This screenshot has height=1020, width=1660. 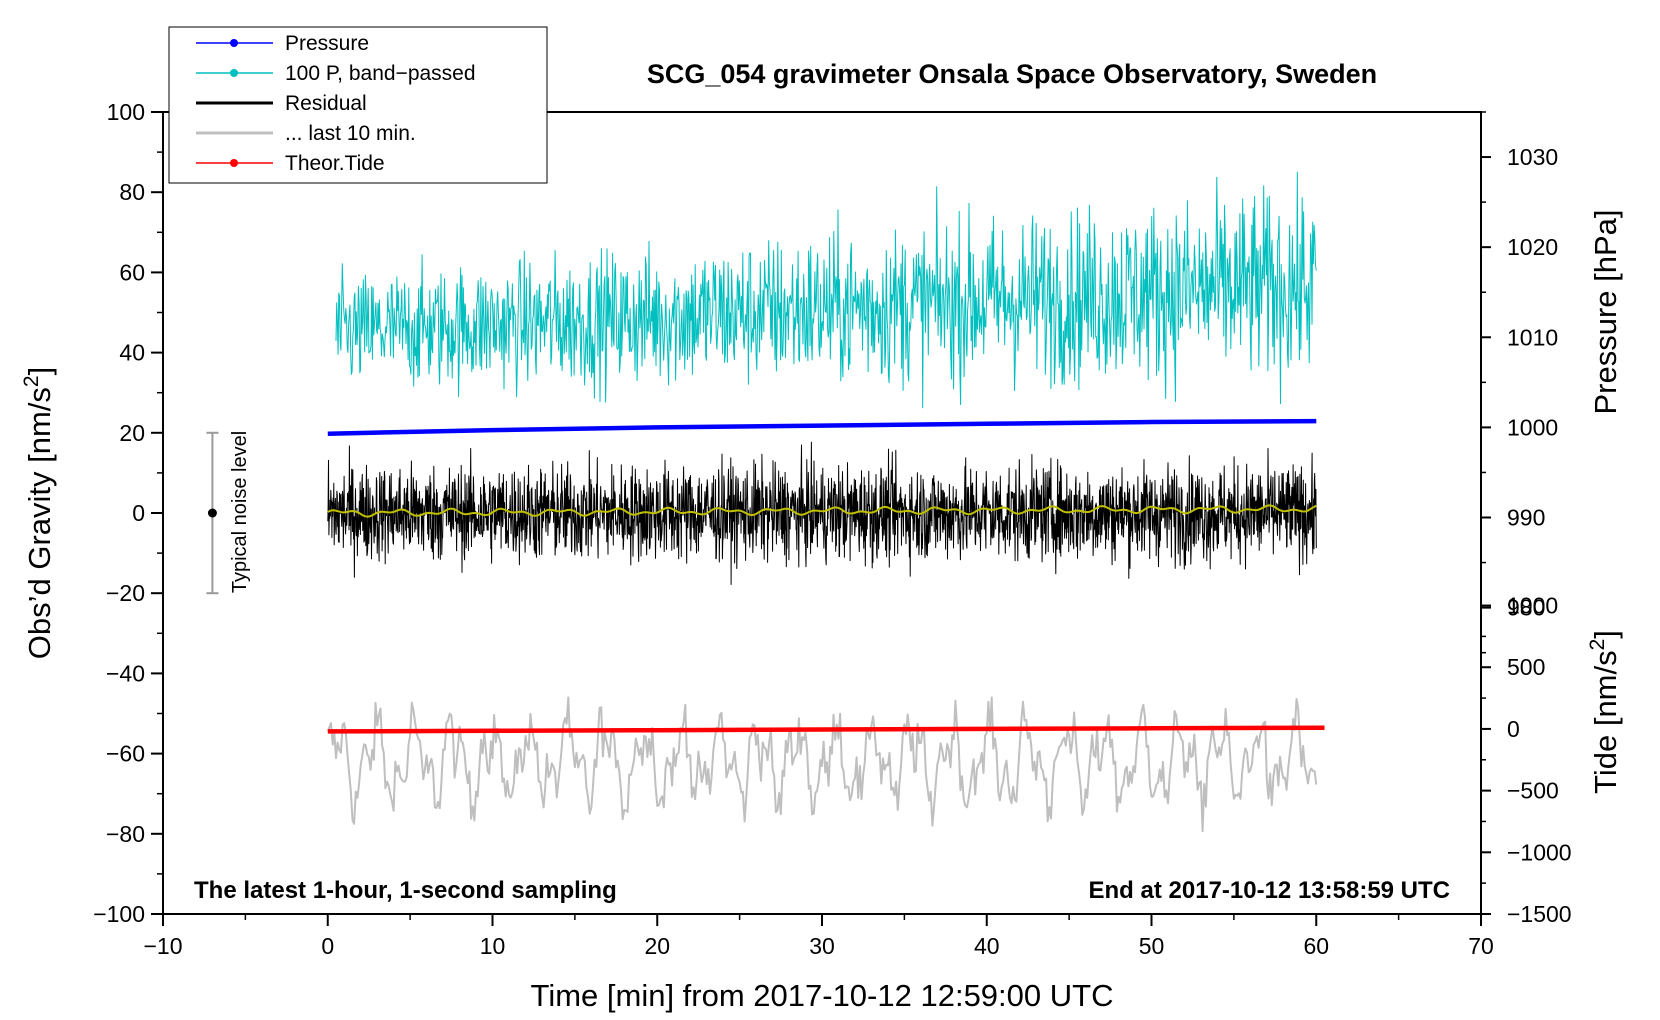 What do you see at coordinates (493, 946) in the screenshot?
I see `x-tick-label: 10` at bounding box center [493, 946].